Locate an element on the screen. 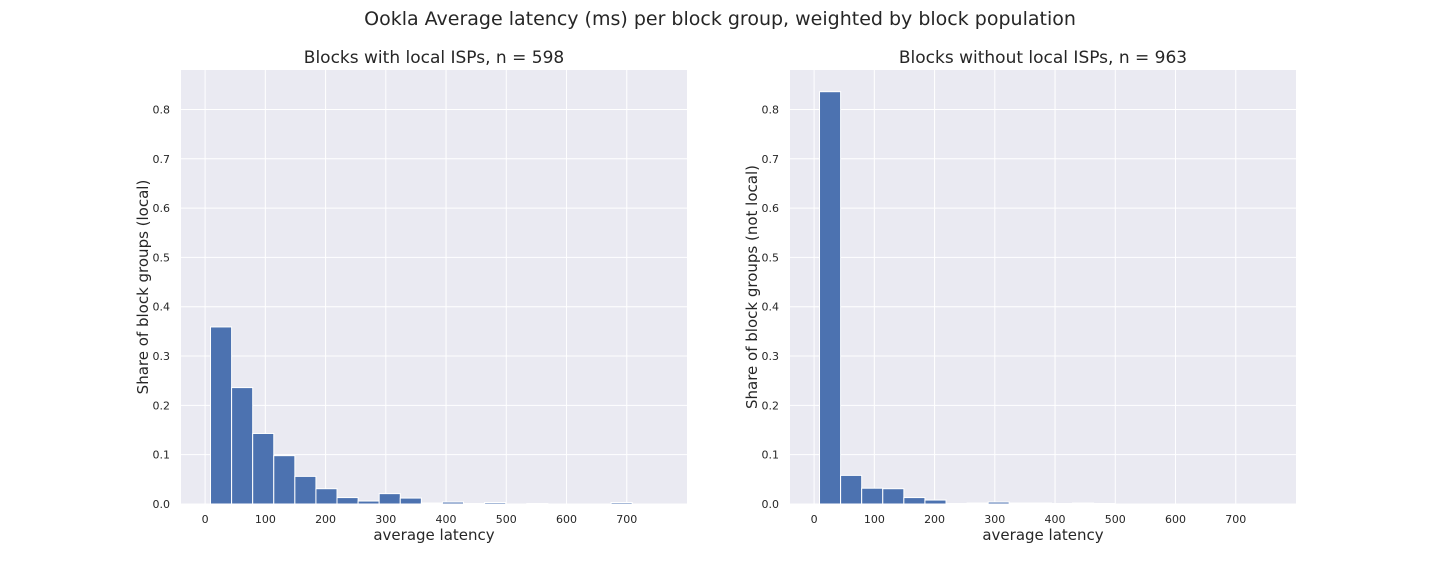  panel-title: Blocks with local ISPs, n = 598 is located at coordinates (434, 58).